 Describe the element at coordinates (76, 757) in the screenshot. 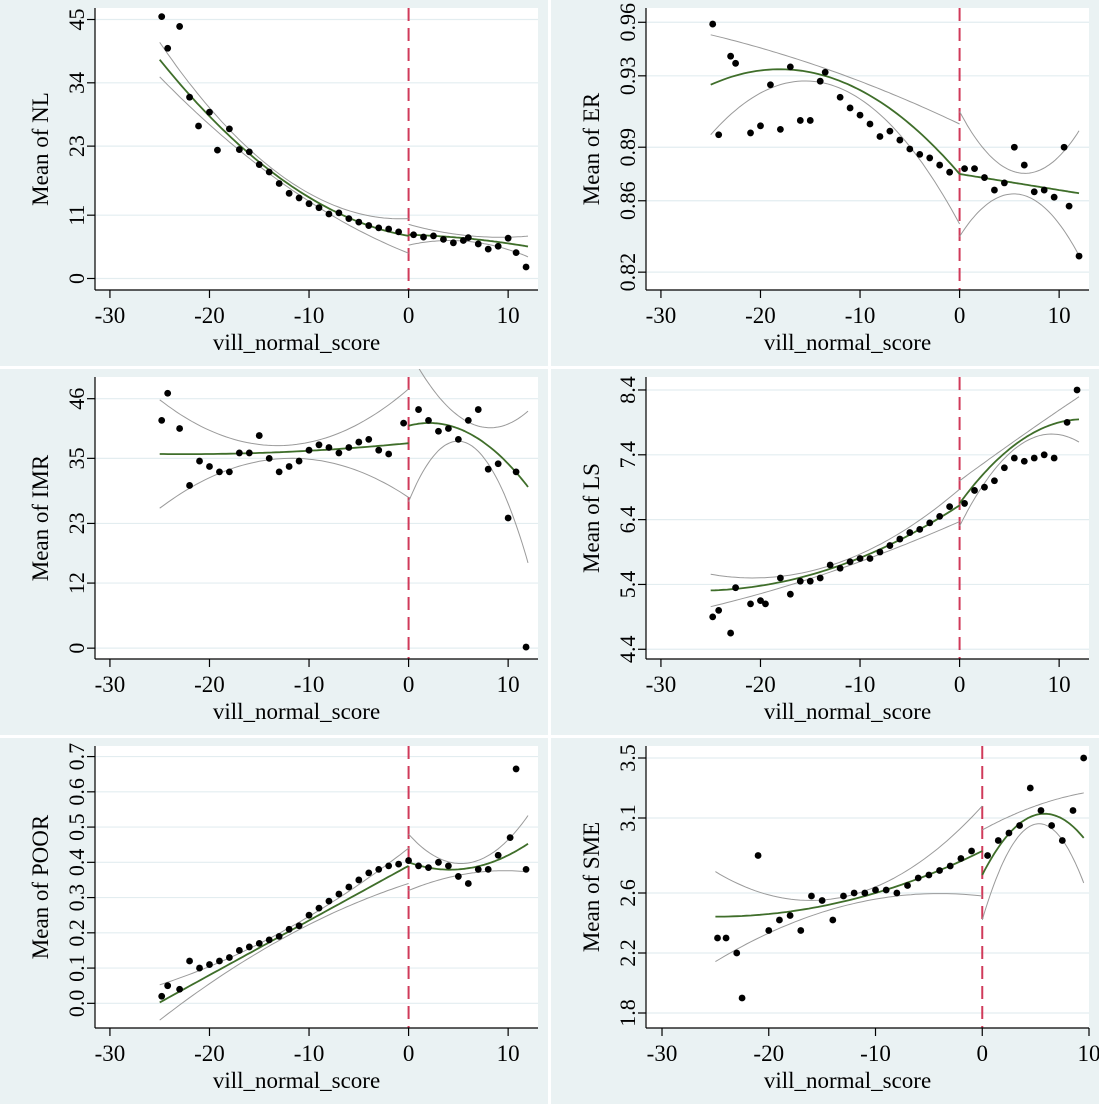

I see `y-tick-label: 0.7` at that location.